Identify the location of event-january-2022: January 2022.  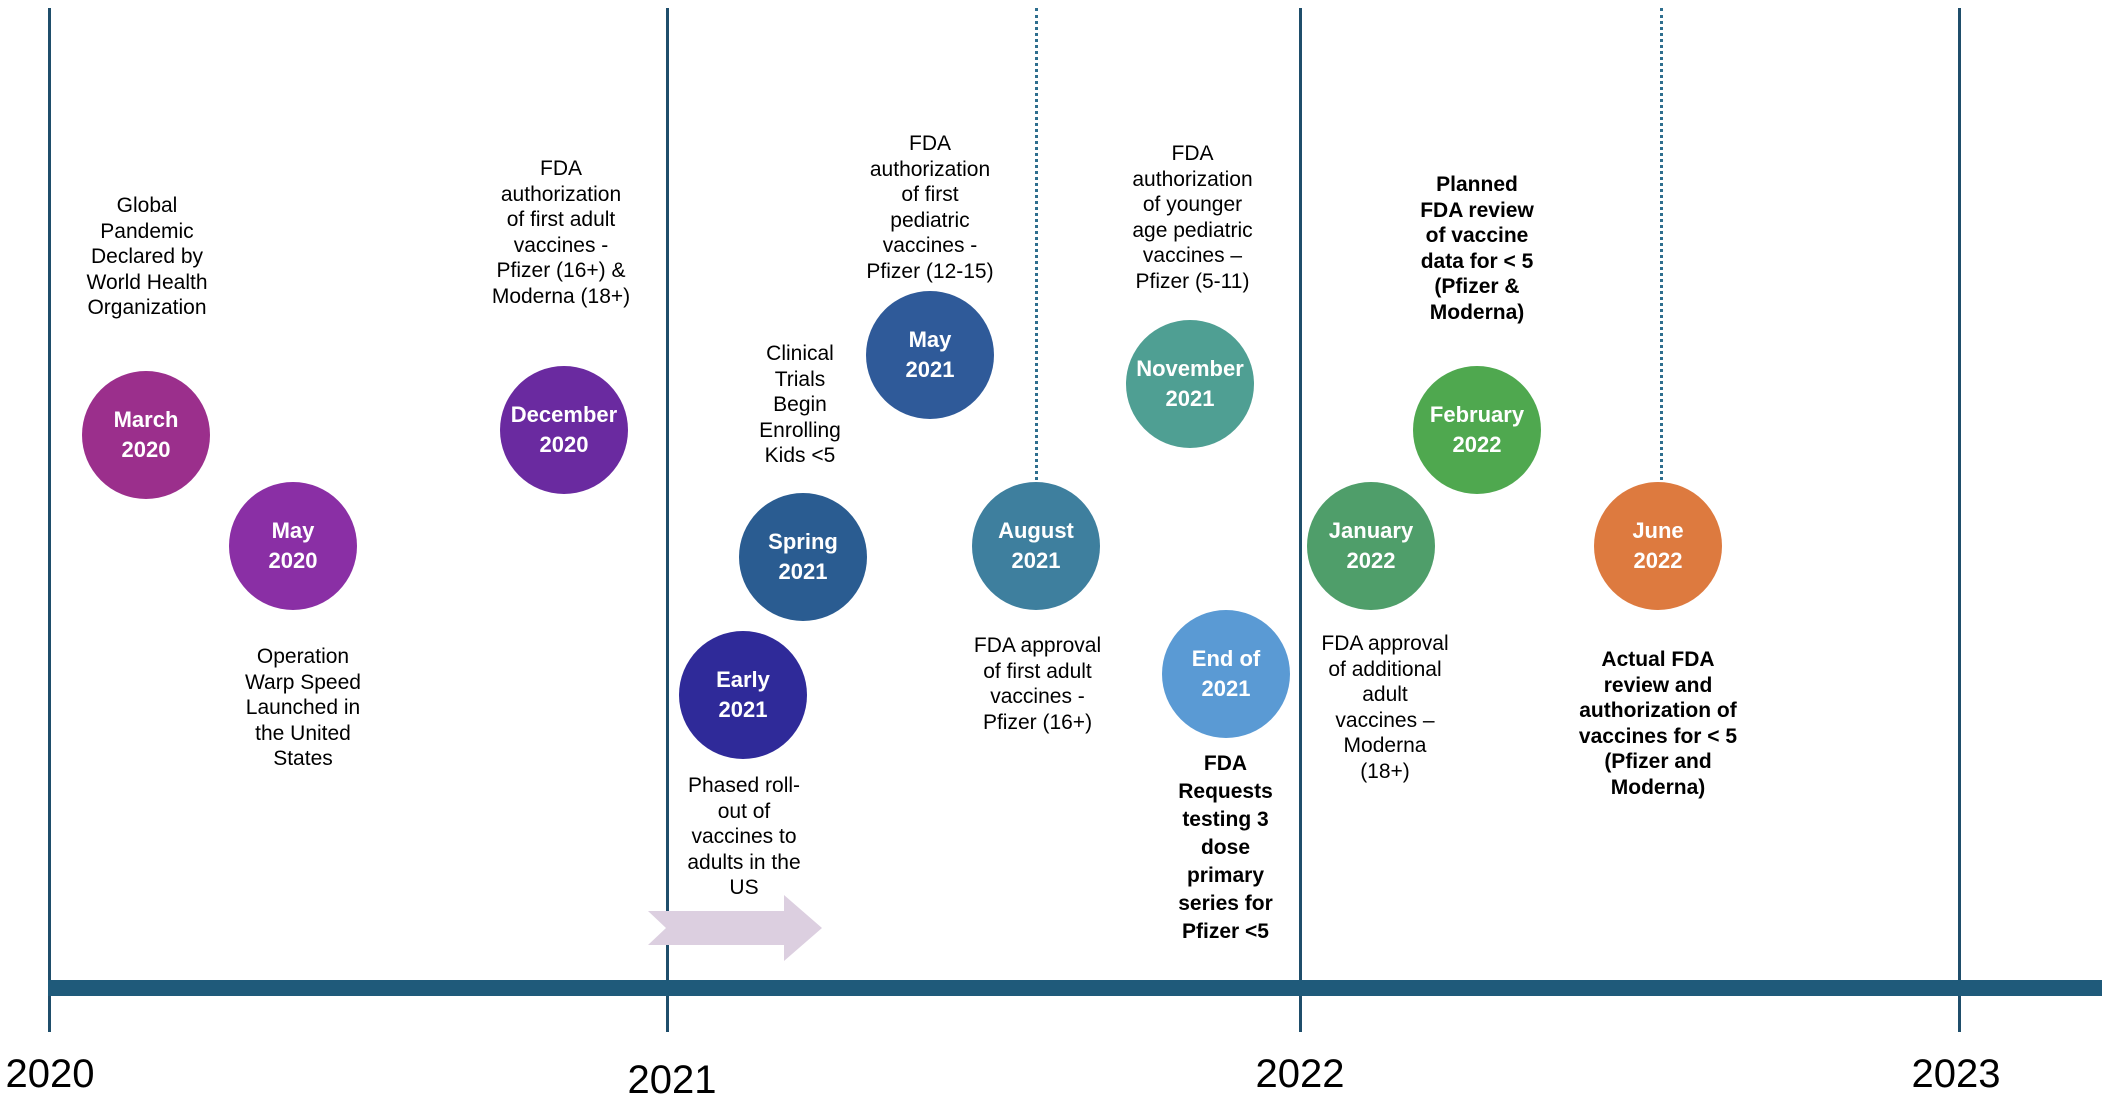
(1371, 546).